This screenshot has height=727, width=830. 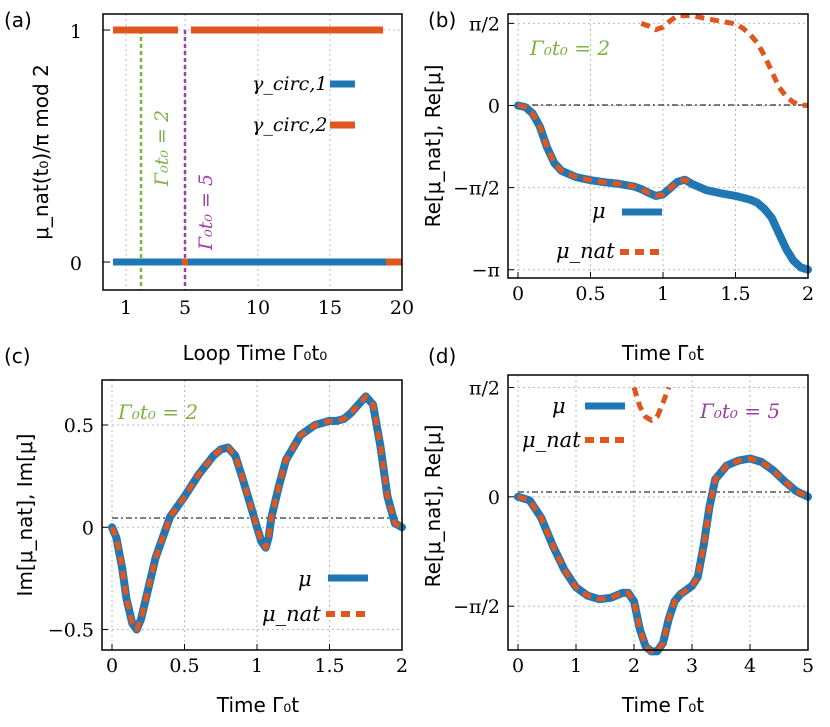 What do you see at coordinates (289, 84) in the screenshot?
I see `legend-label-gamma1: γ_circ,1` at bounding box center [289, 84].